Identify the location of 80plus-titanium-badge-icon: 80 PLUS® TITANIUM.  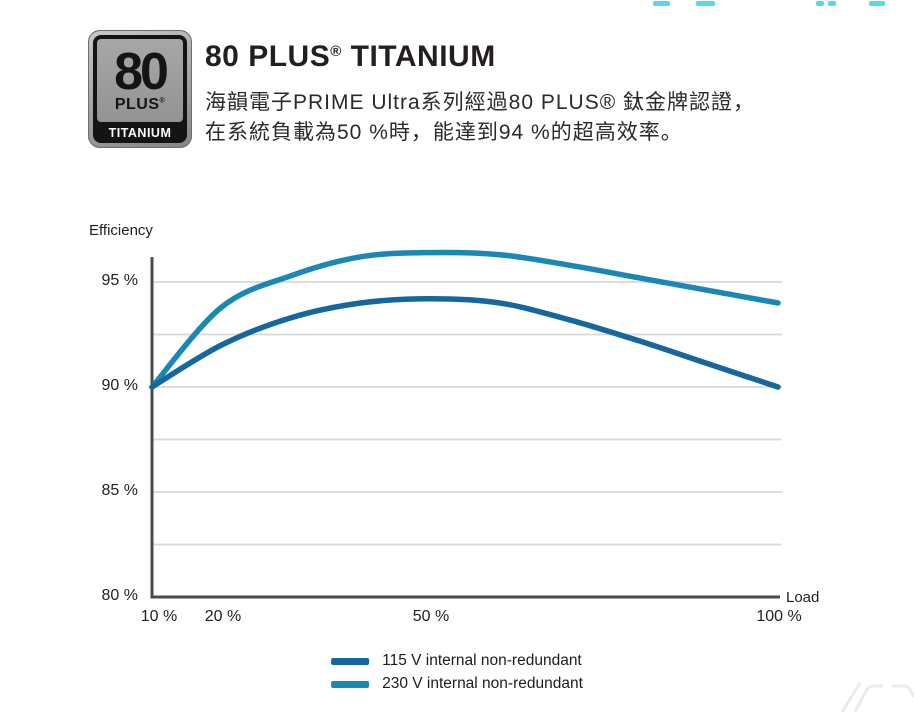
(140, 89).